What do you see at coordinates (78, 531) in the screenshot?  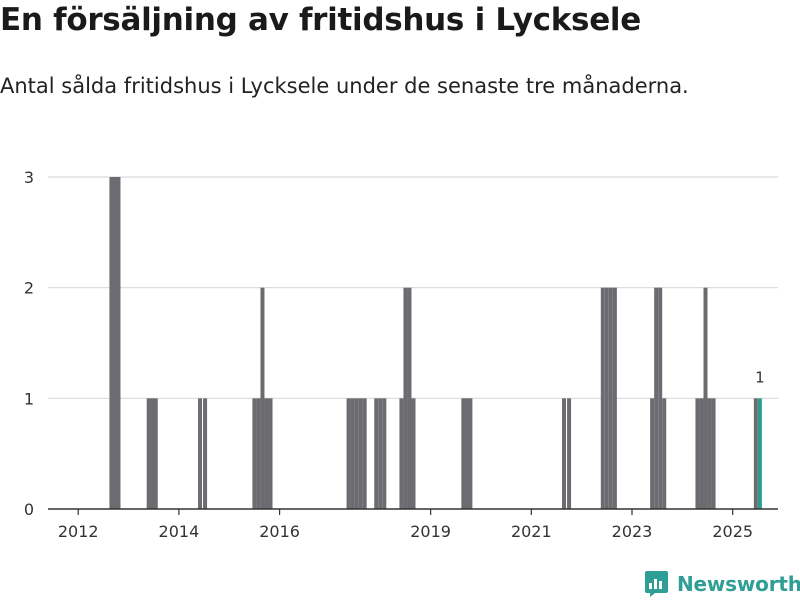 I see `x-tick-label: 2012` at bounding box center [78, 531].